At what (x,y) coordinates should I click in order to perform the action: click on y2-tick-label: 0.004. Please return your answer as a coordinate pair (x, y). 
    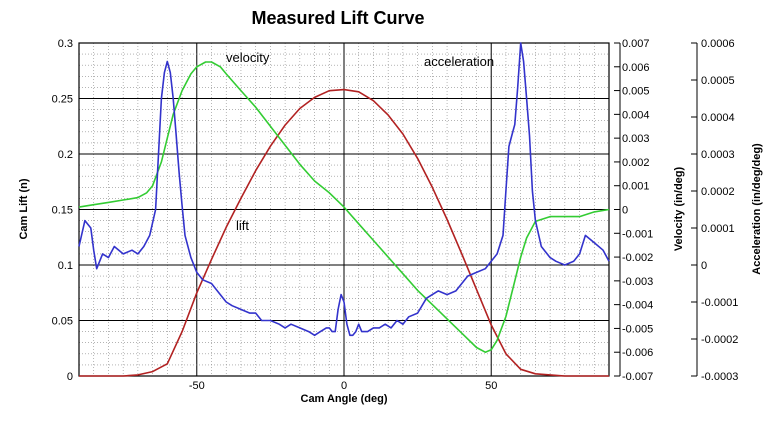
    Looking at the image, I should click on (636, 115).